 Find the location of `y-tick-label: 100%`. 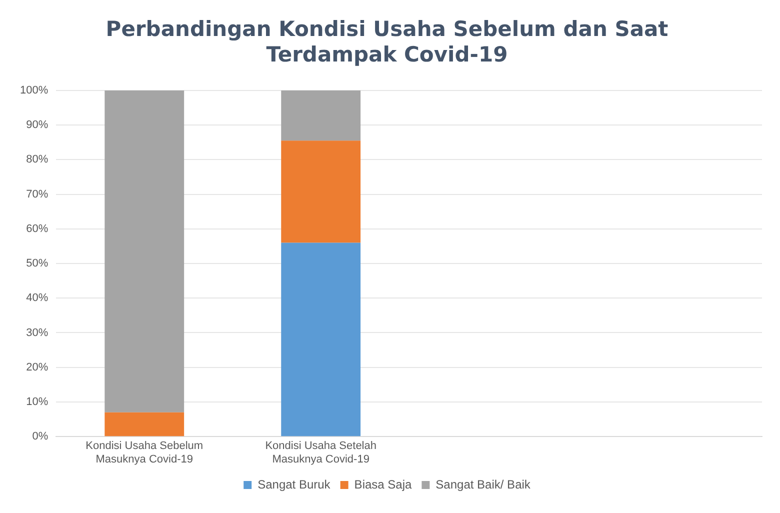

y-tick-label: 100% is located at coordinates (34, 90).